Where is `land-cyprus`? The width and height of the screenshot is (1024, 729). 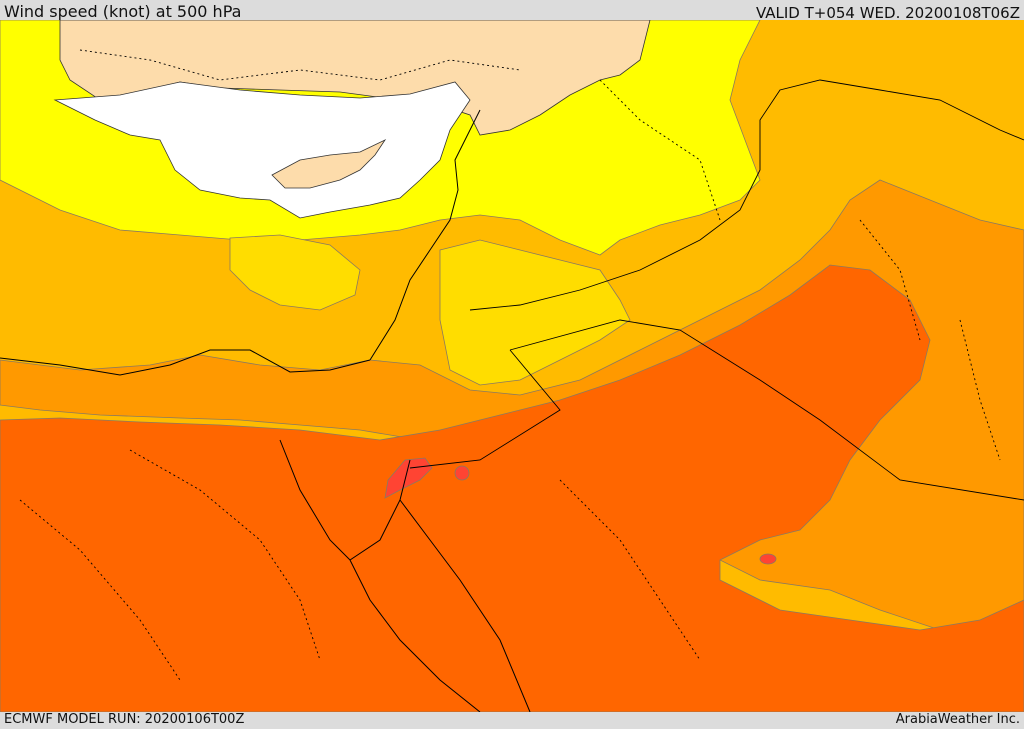
land-cyprus is located at coordinates (329, 164).